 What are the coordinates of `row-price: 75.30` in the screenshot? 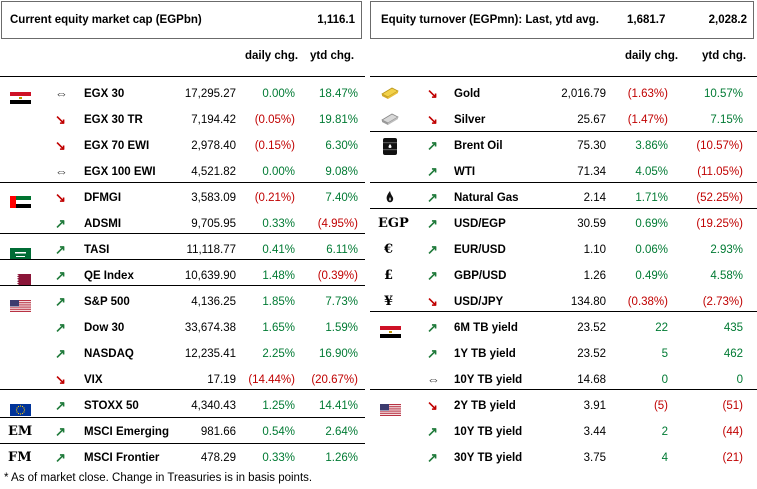 It's located at (591, 146).